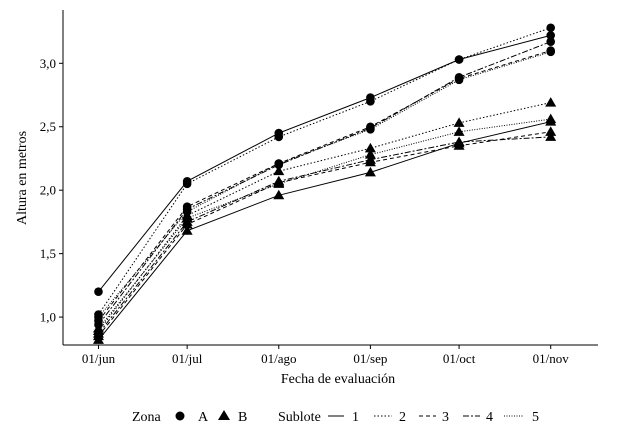  What do you see at coordinates (278, 358) in the screenshot?
I see `x-tick-label: 01/ago` at bounding box center [278, 358].